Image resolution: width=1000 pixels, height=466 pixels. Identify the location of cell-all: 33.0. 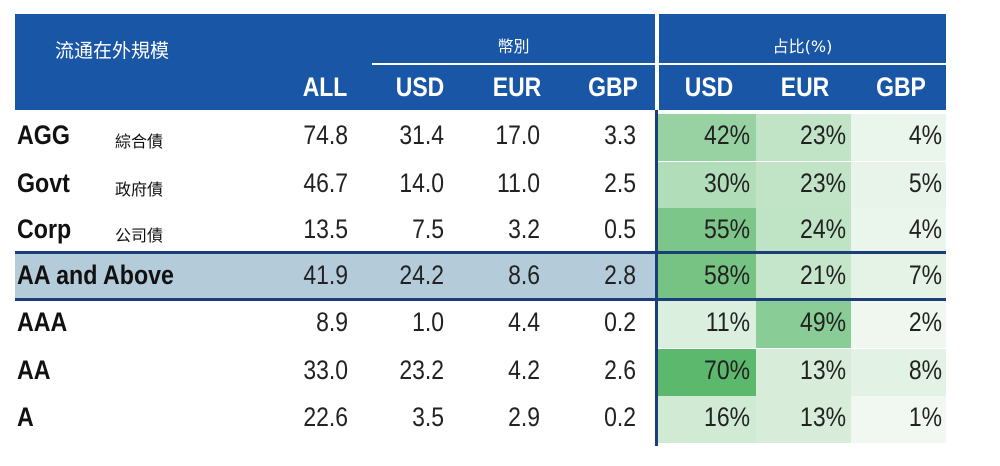
(325, 370).